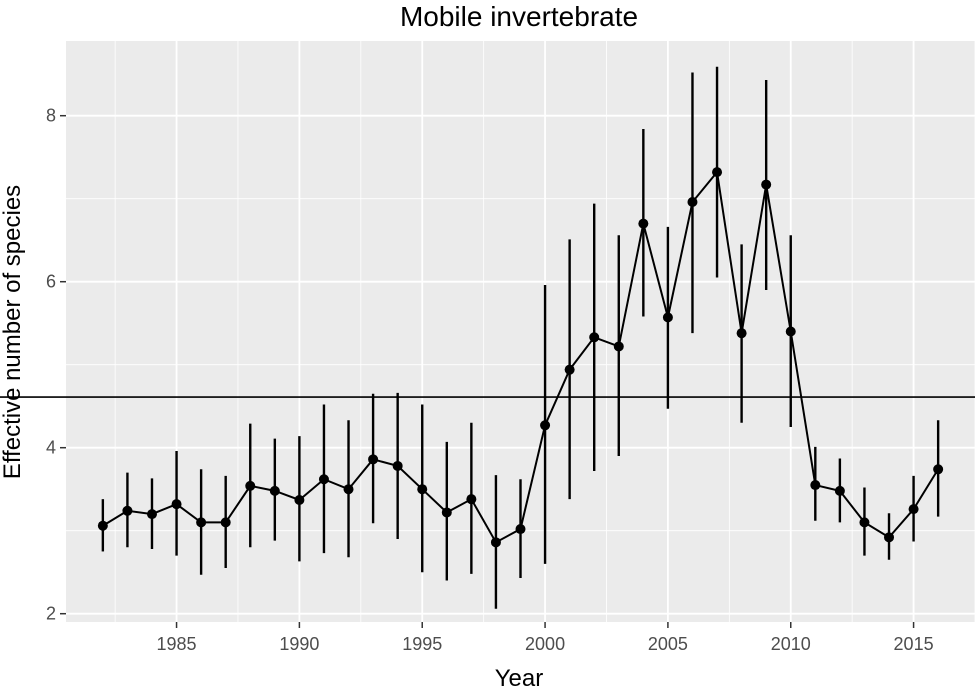  Describe the element at coordinates (56, 365) in the screenshot. I see `y-axis: 2 4 6 8` at that location.